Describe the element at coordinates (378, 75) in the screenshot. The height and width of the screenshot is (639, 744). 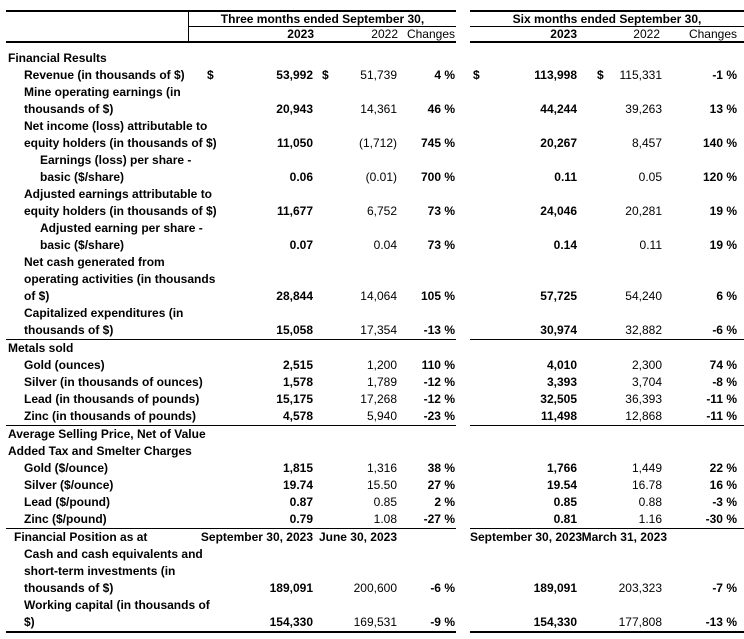
I see `value-prior-period: 51,739` at that location.